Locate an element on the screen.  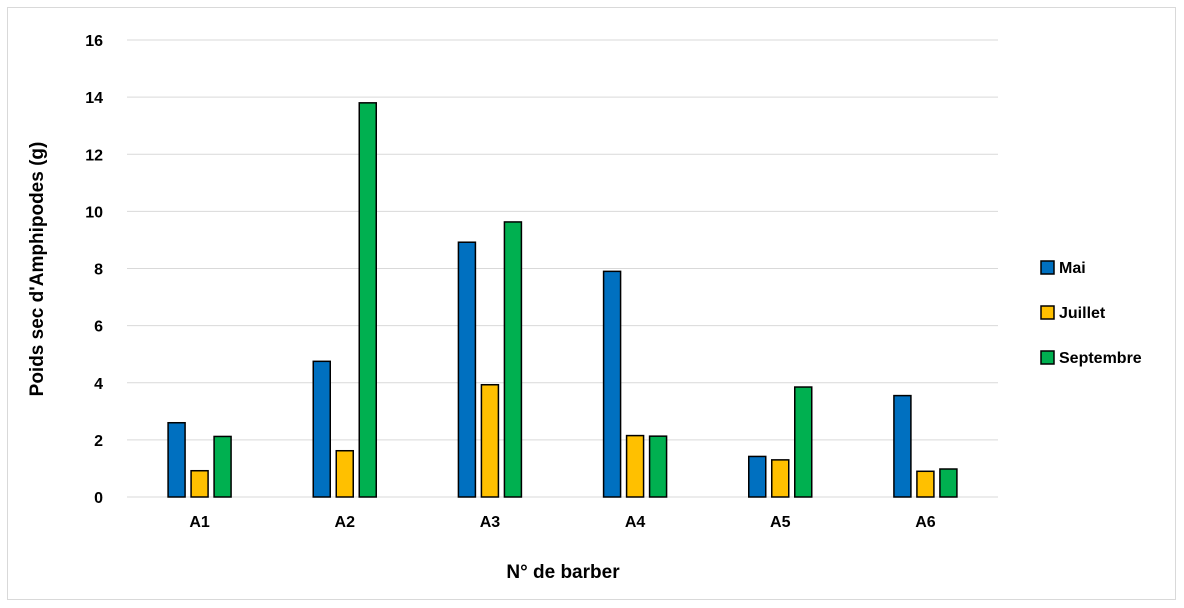
bar-juillet-a6 is located at coordinates (925, 484).